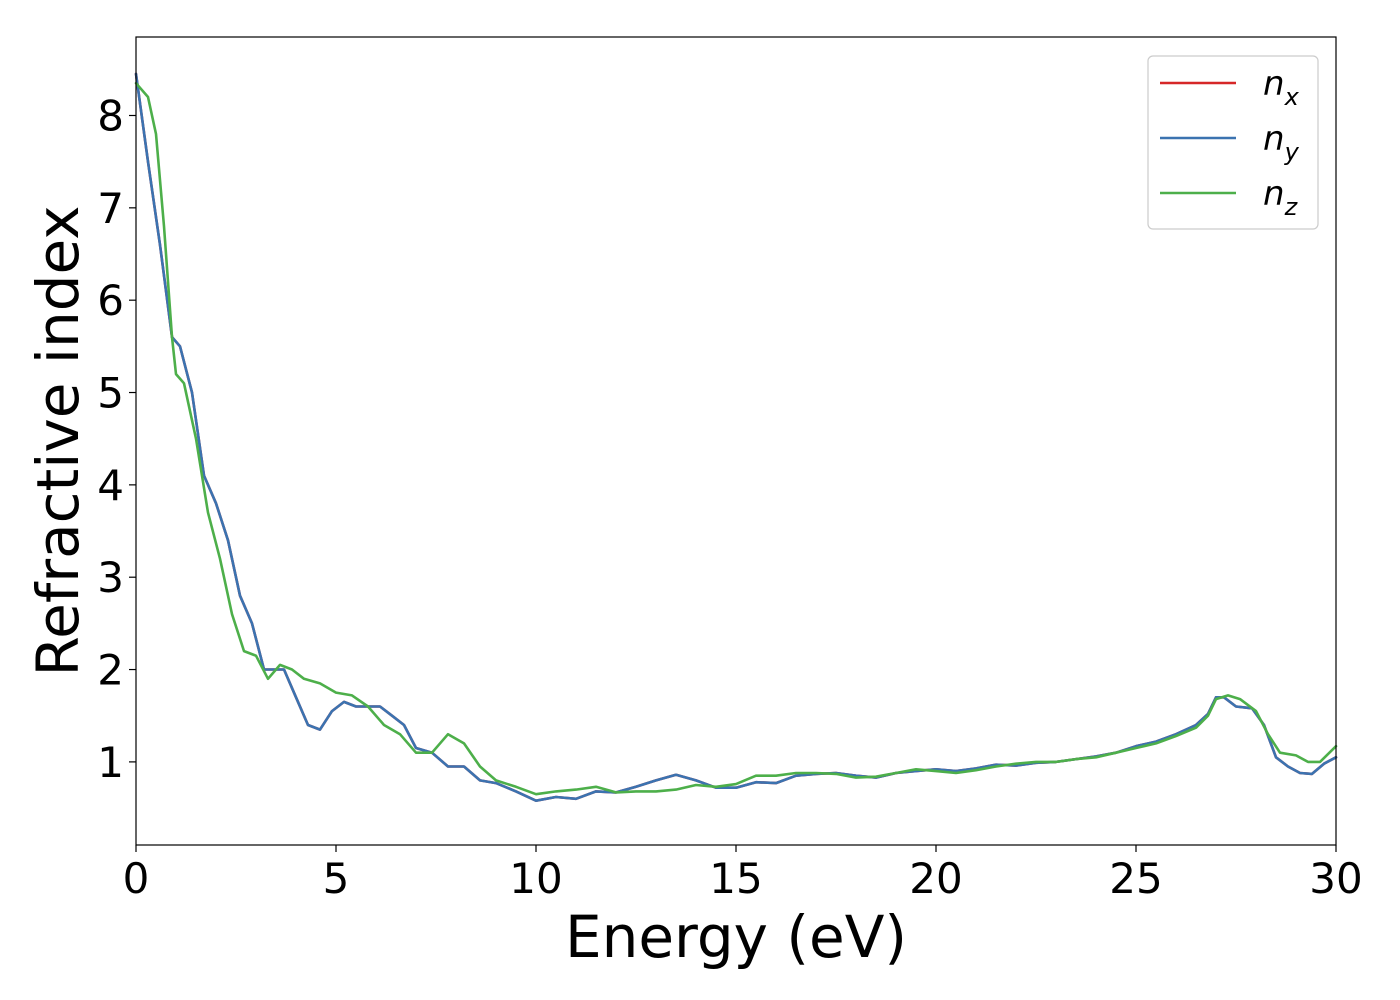 This screenshot has width=1400, height=1000. I want to click on x-axis-ticks: 0 5 10 15 20 25 30, so click(743, 874).